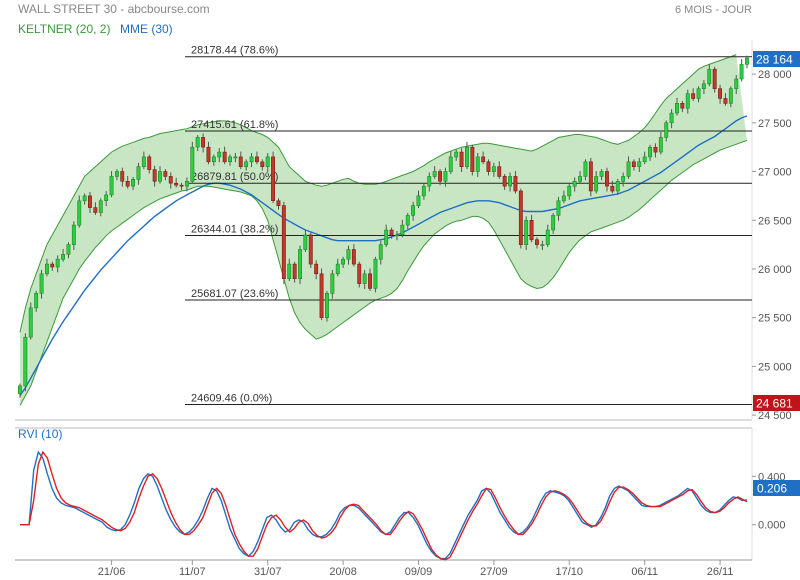 Image resolution: width=800 pixels, height=580 pixels. Describe the element at coordinates (146, 29) in the screenshot. I see `legend-mme: MME (30)` at that location.